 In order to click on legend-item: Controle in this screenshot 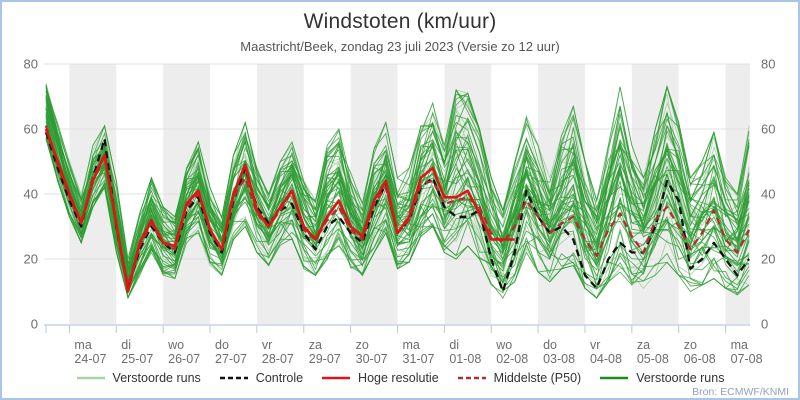, I will do `click(261, 378)`.